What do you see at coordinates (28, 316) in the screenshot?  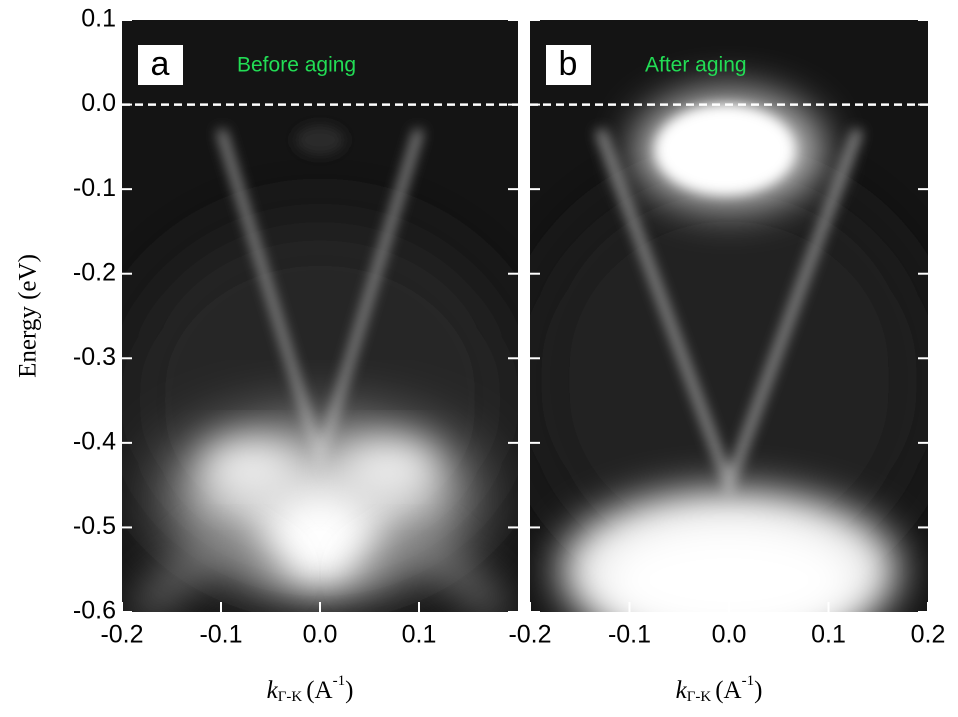 I see `y-axis-label: Energy (eV)` at bounding box center [28, 316].